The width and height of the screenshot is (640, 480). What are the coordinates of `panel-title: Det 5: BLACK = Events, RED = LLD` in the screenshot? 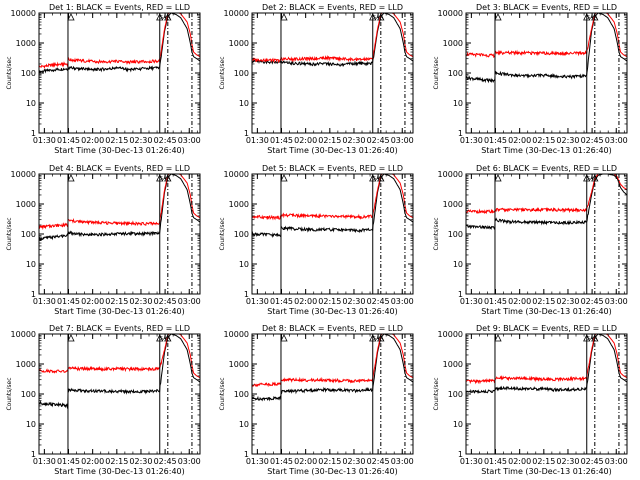 It's located at (332, 168).